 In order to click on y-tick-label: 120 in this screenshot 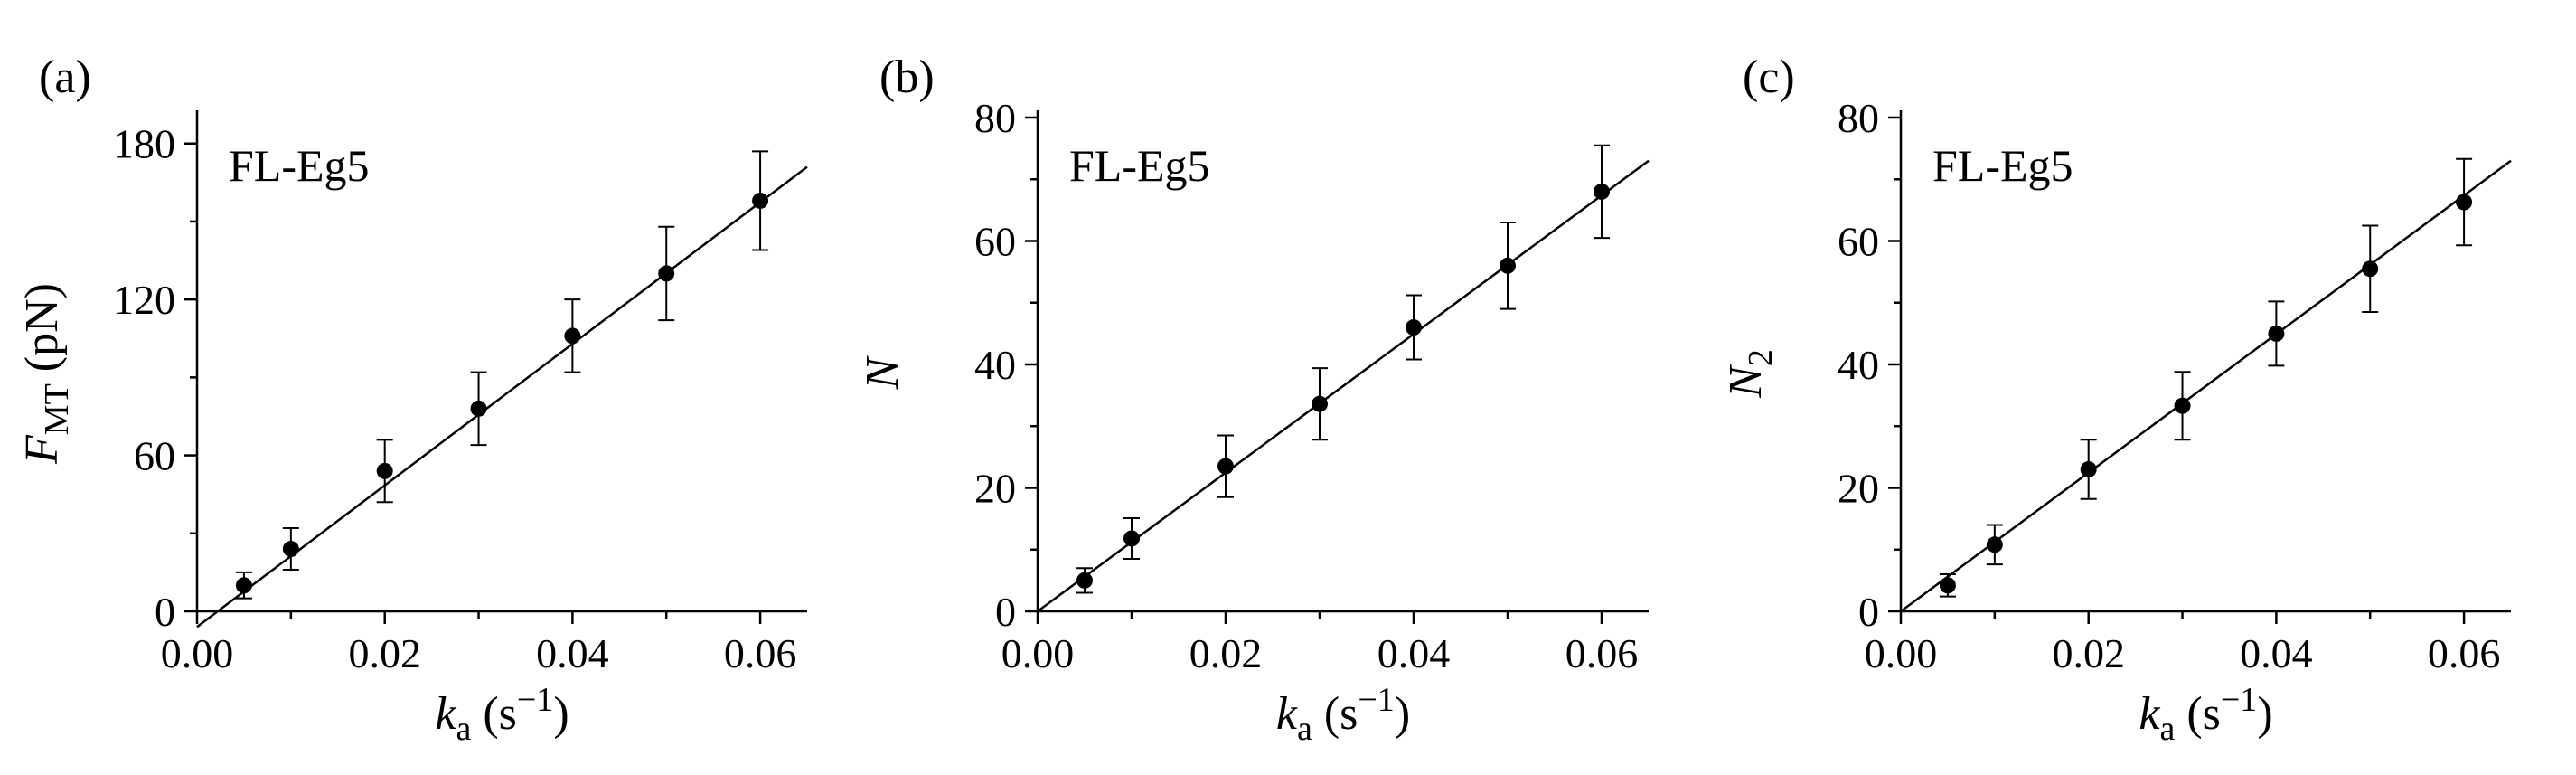, I will do `click(144, 300)`.